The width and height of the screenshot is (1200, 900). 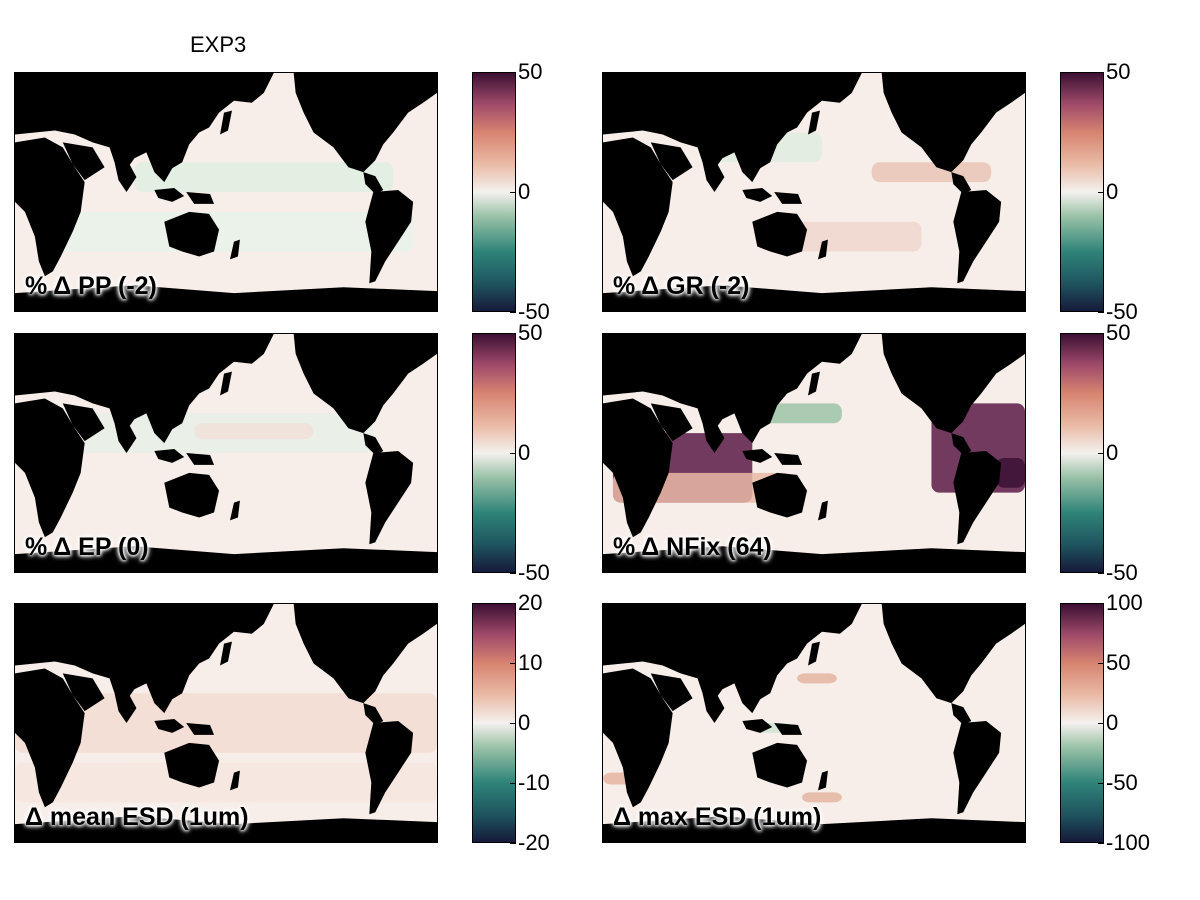 I want to click on panel-label: % Δ NFix (64), so click(x=692, y=547).